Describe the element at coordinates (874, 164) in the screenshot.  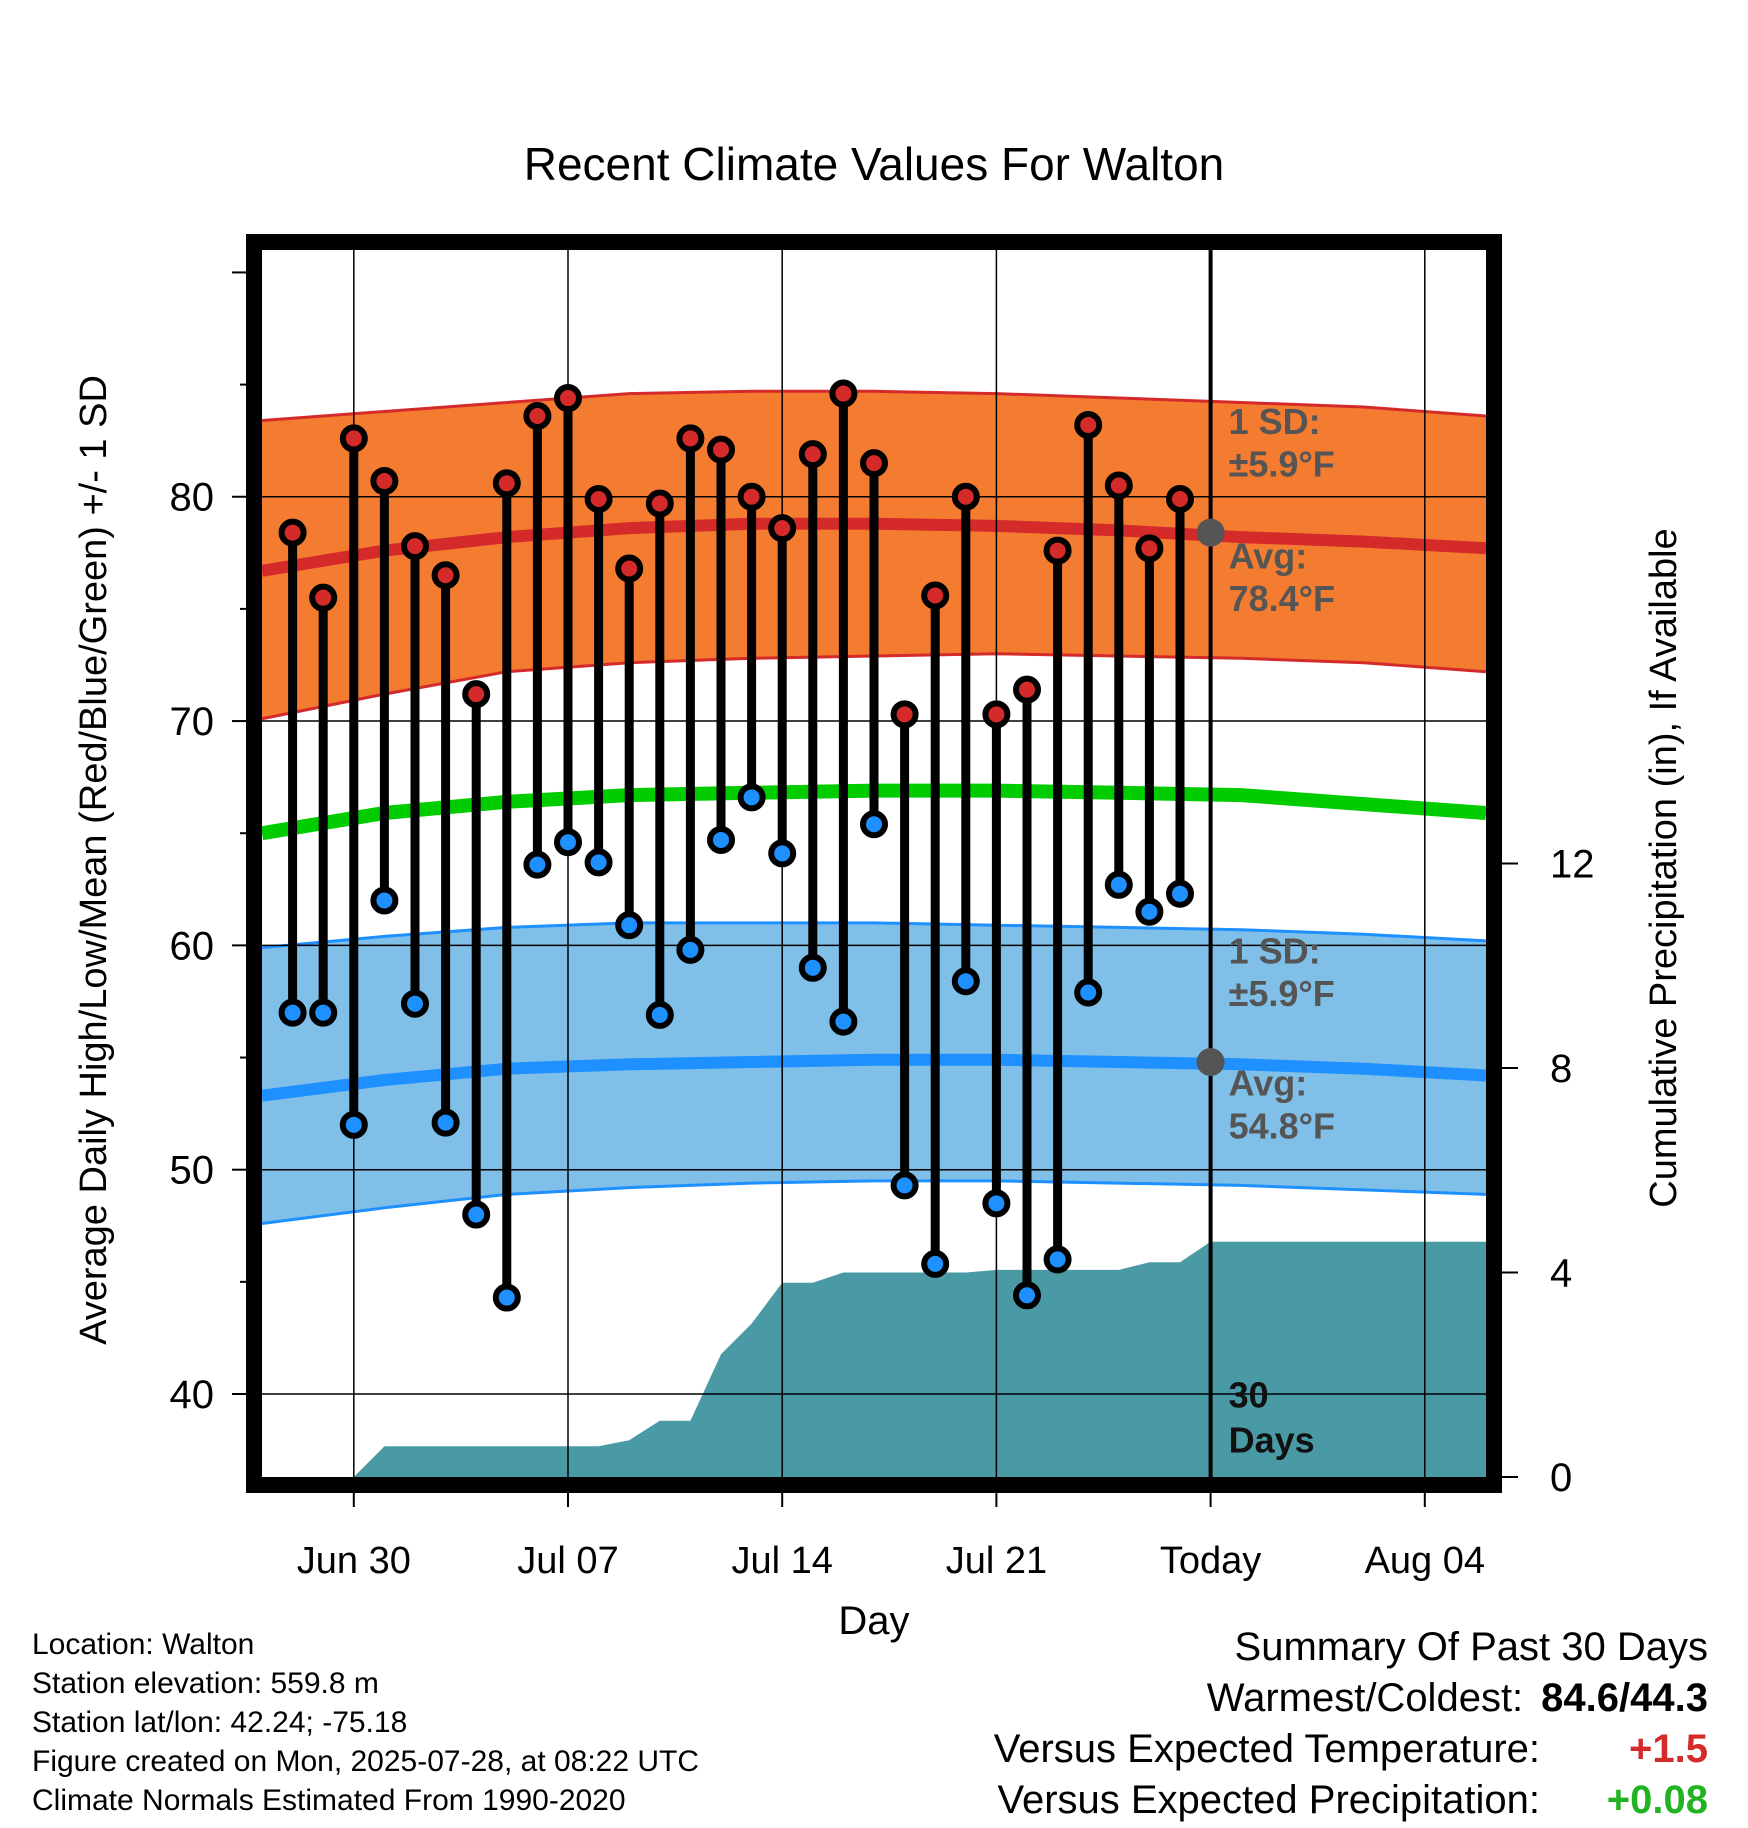
I see `chart-title: Recent Climate Values For Walton` at that location.